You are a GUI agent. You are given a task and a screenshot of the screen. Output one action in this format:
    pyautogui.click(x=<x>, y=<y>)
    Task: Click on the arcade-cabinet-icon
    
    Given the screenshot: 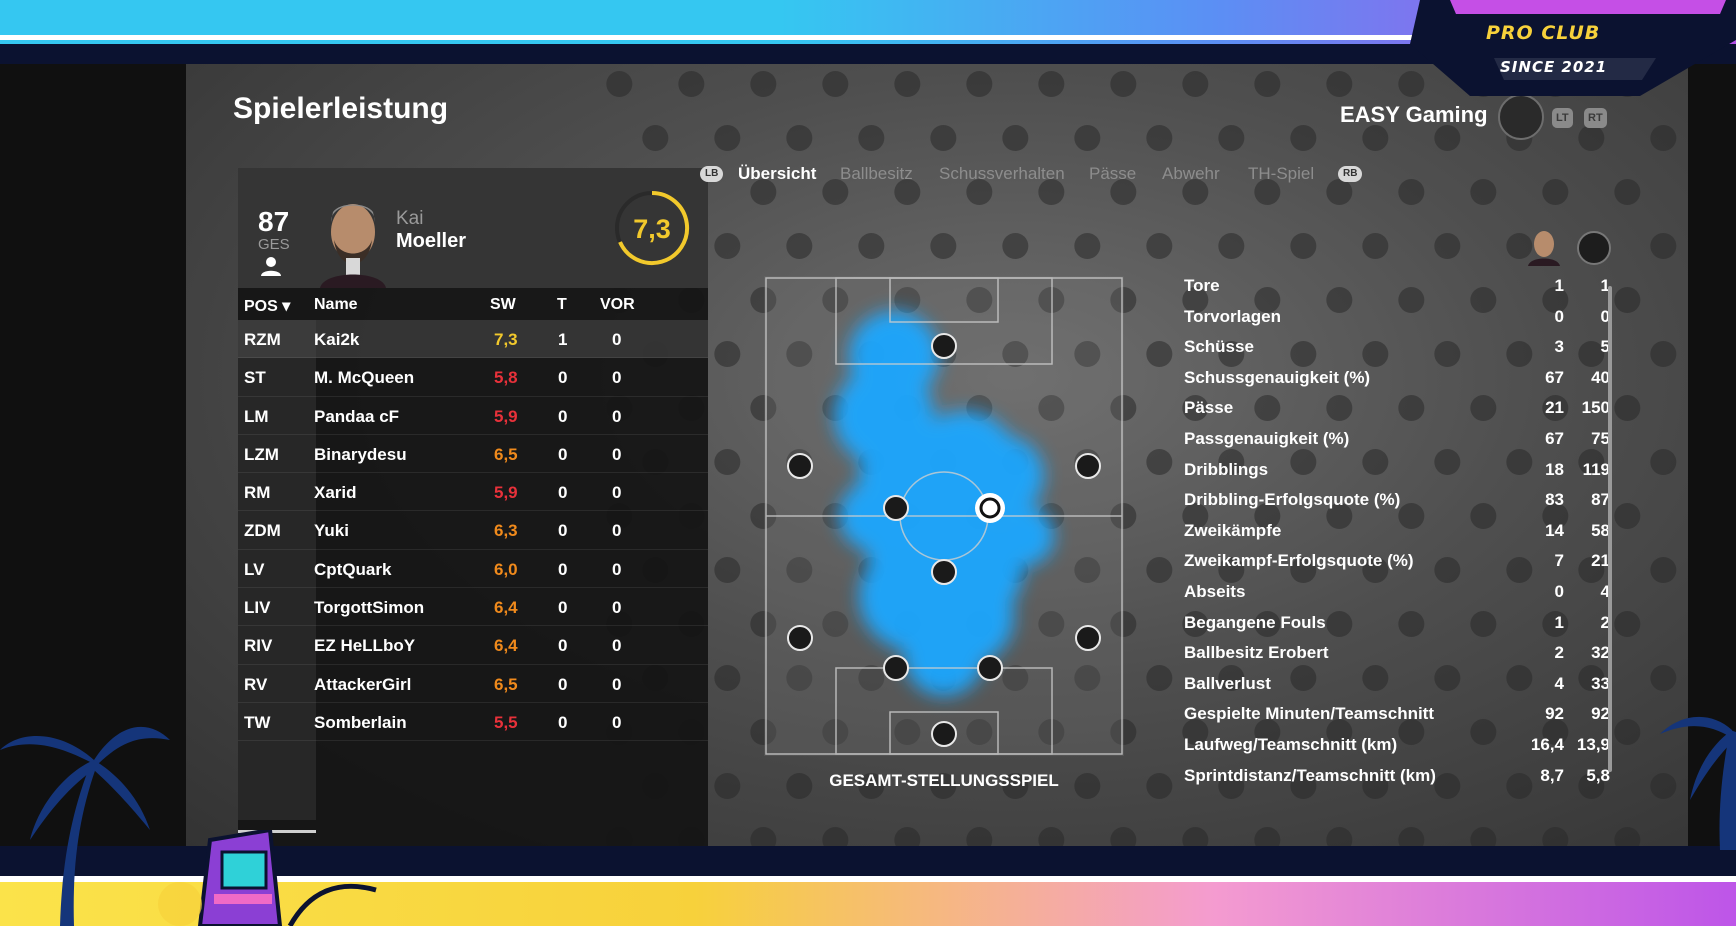 What is the action you would take?
    pyautogui.click(x=267, y=878)
    